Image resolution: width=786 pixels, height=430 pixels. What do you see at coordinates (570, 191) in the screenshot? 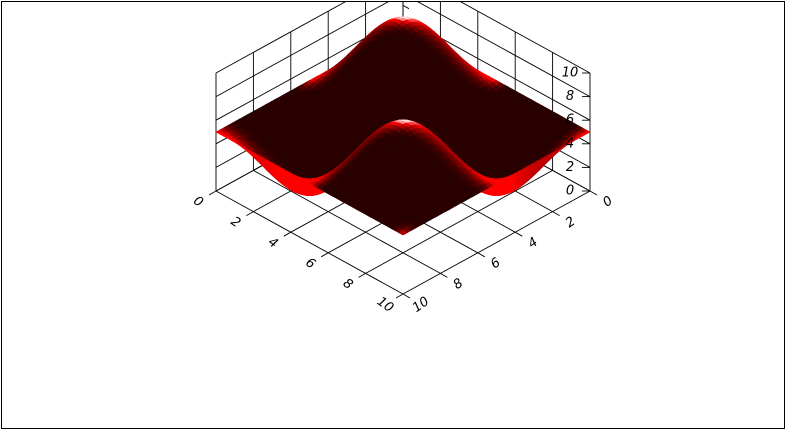
I see `z-tick-label: 0` at bounding box center [570, 191].